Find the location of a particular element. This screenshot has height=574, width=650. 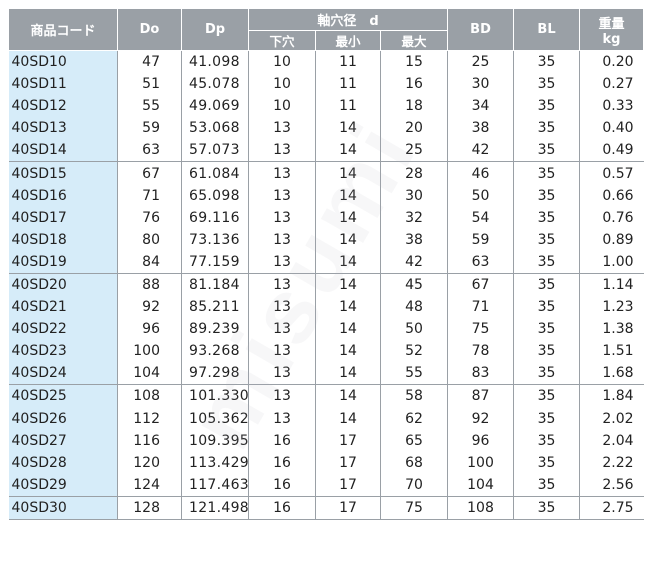

table-row: 40SD15 67 61.084 13 14 28 46 35 0.57 is located at coordinates (326, 173).